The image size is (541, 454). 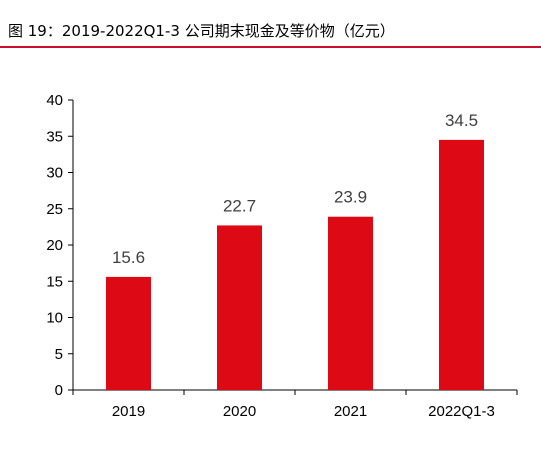 What do you see at coordinates (54, 173) in the screenshot?
I see `y-tick-label: 30` at bounding box center [54, 173].